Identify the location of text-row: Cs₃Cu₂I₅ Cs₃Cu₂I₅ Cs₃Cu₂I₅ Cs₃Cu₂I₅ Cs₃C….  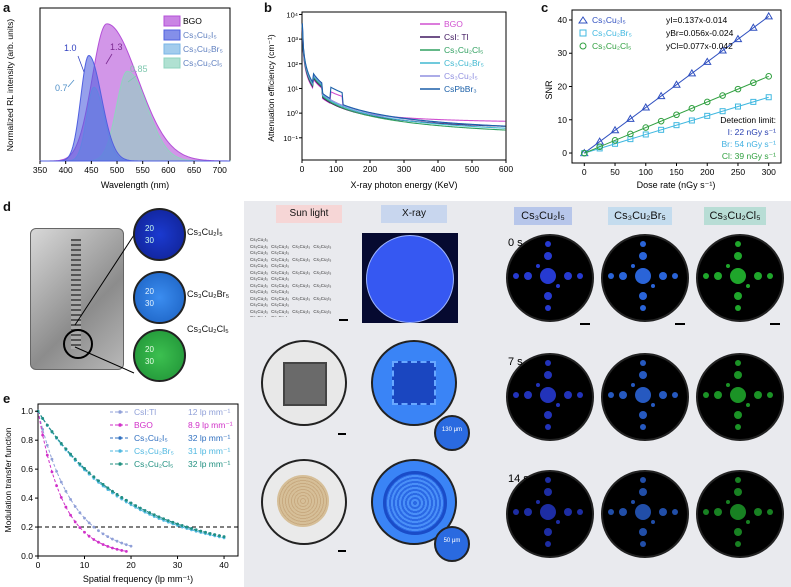
(291, 288).